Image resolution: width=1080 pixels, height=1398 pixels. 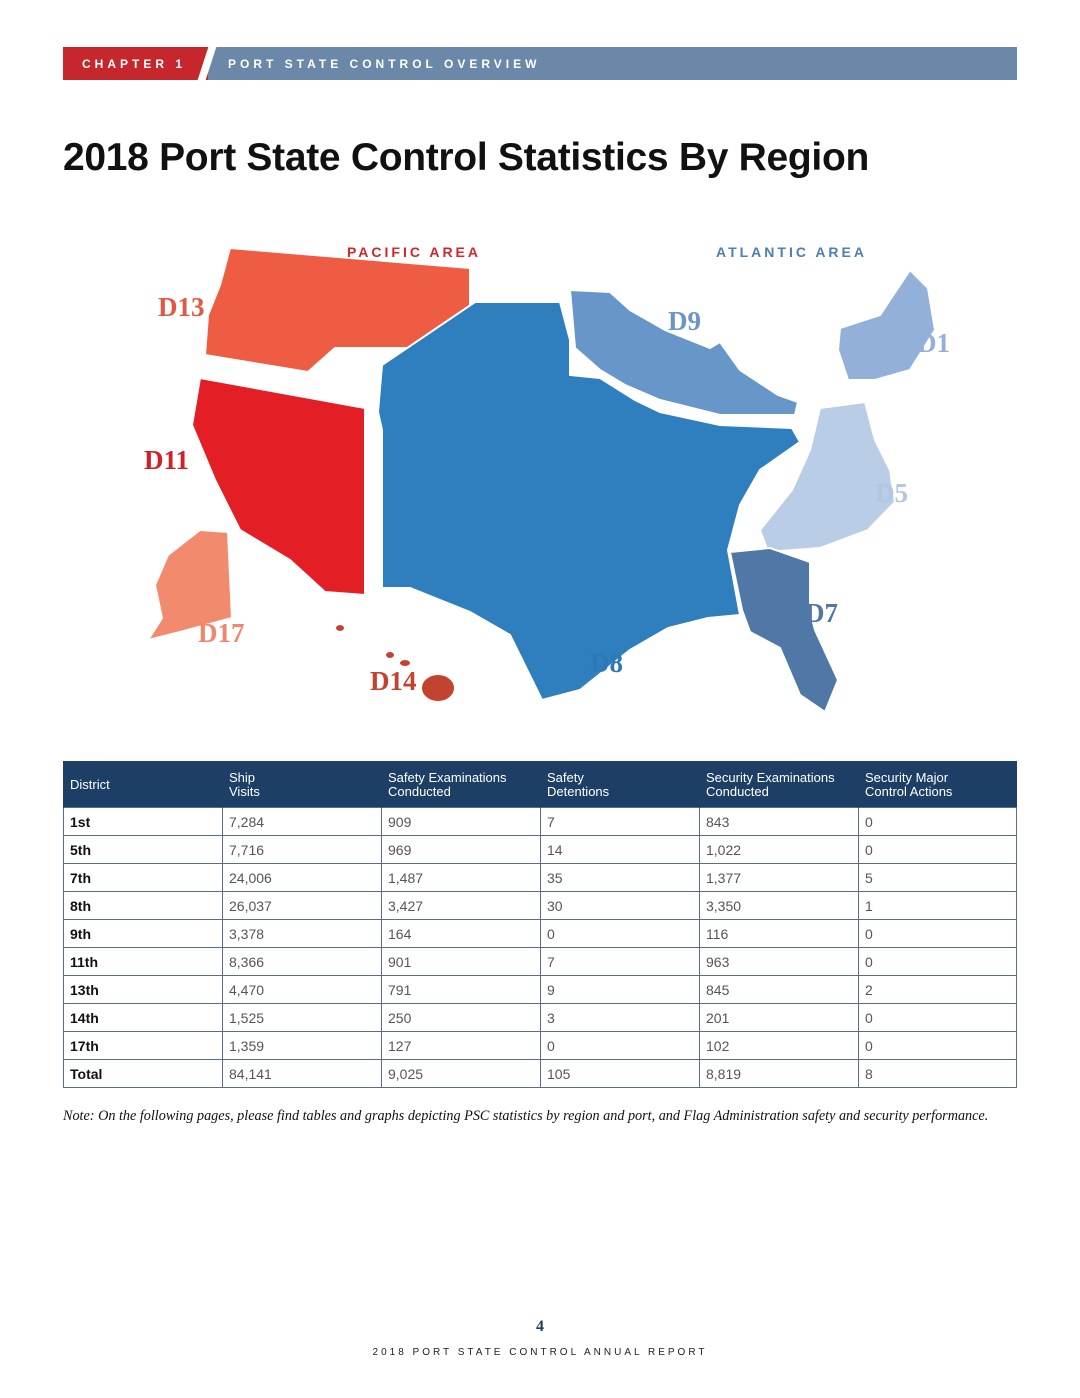 I want to click on chapter-banner: CHAPTER 1 PORT STATE CONTROL OVERVIEW, so click(x=540, y=63).